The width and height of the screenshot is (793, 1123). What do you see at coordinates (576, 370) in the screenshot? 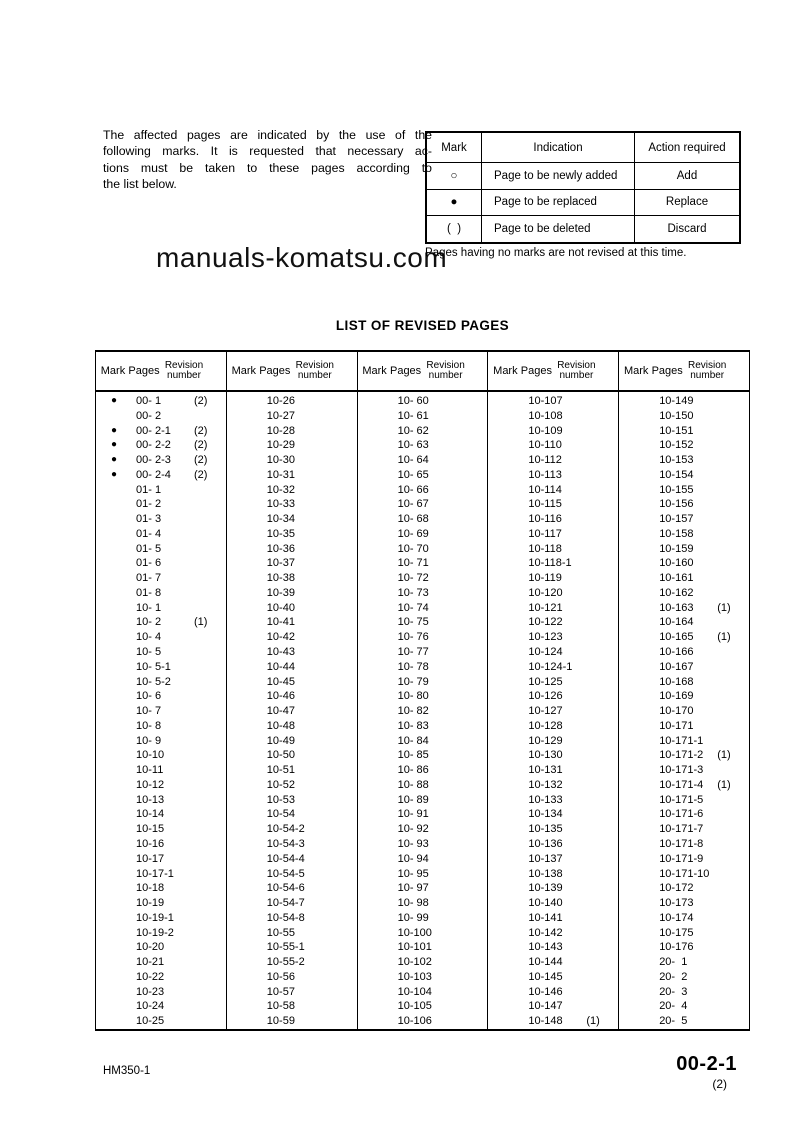
I see `revision-number-column-label: Revision number` at bounding box center [576, 370].